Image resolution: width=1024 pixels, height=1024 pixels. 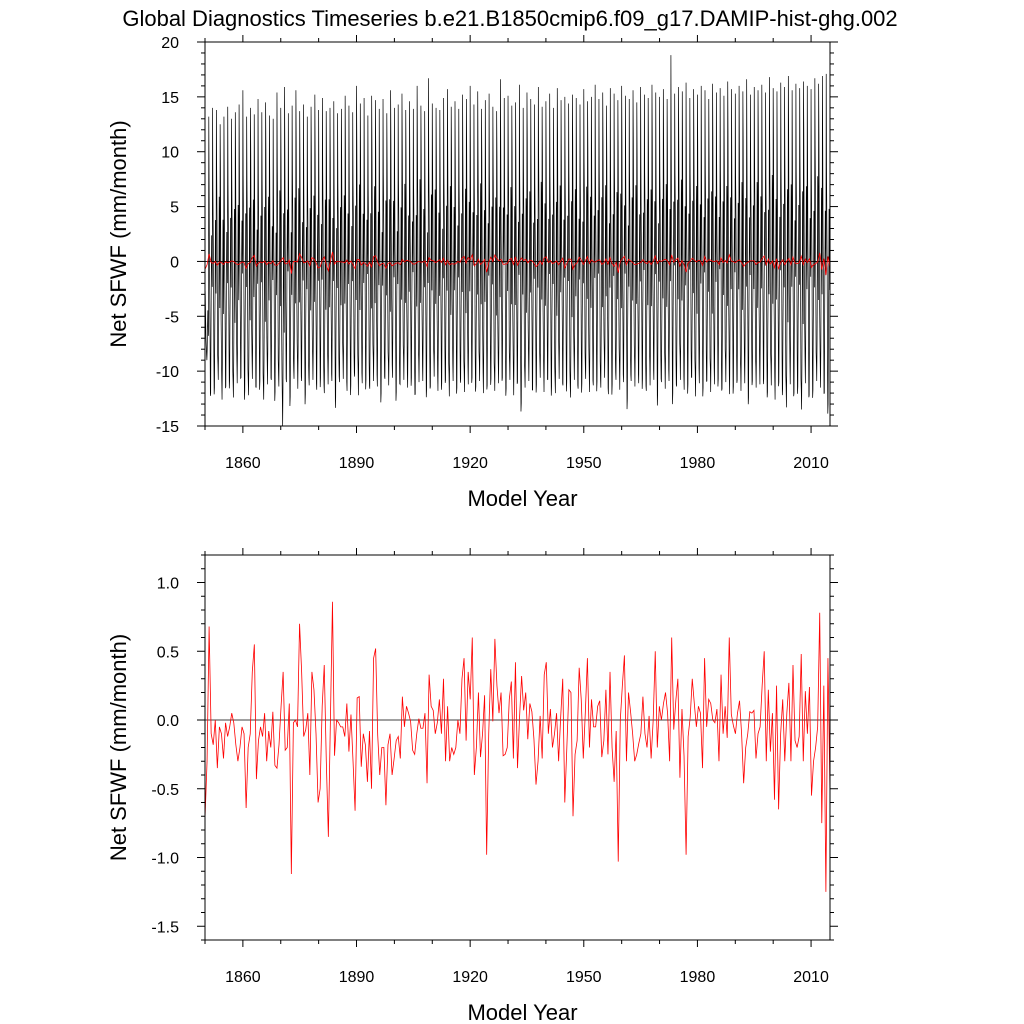 What do you see at coordinates (357, 463) in the screenshot?
I see `top-xtick-label: 1890` at bounding box center [357, 463].